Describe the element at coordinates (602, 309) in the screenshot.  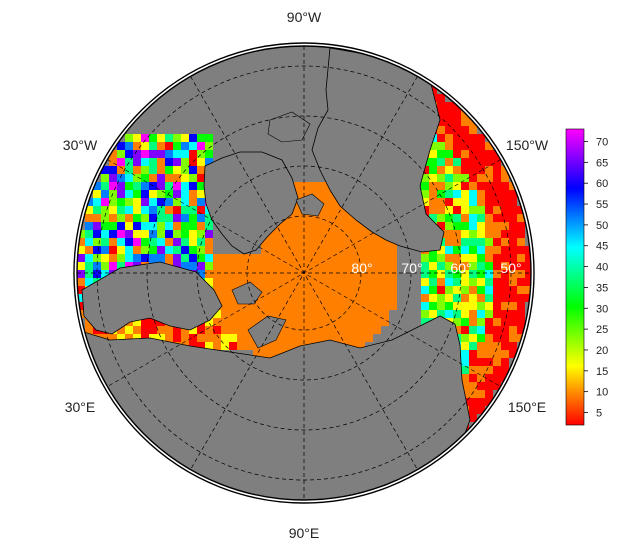
I see `colorbar-tick-label: 30` at that location.